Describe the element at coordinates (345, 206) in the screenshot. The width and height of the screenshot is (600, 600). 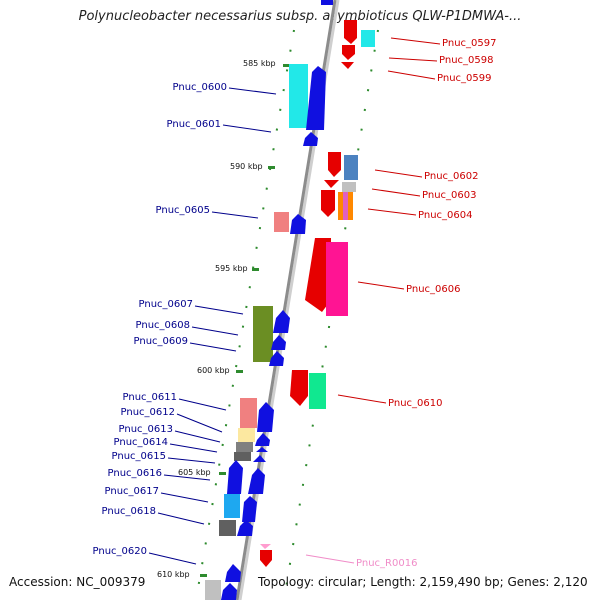
I see `gene-box-0604-b` at that location.